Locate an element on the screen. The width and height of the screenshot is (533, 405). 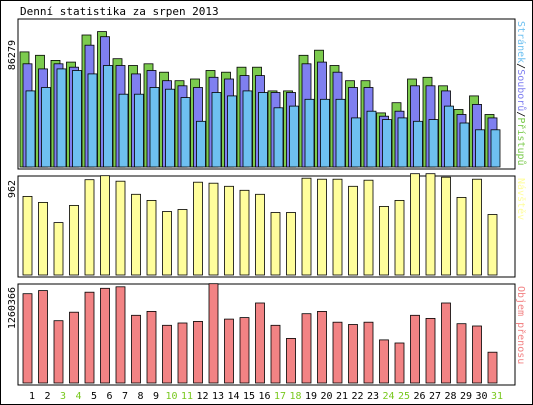
x-tick-label-day-6: 6 is located at coordinates (109, 396).